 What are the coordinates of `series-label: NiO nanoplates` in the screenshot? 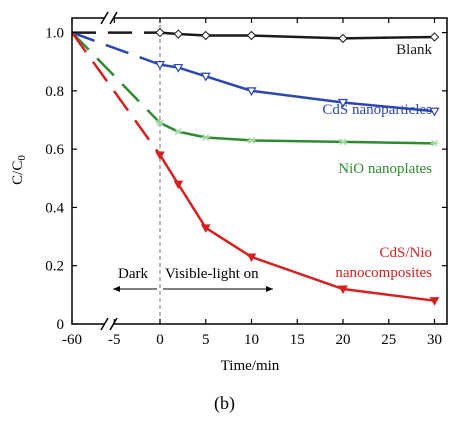 It's located at (385, 169).